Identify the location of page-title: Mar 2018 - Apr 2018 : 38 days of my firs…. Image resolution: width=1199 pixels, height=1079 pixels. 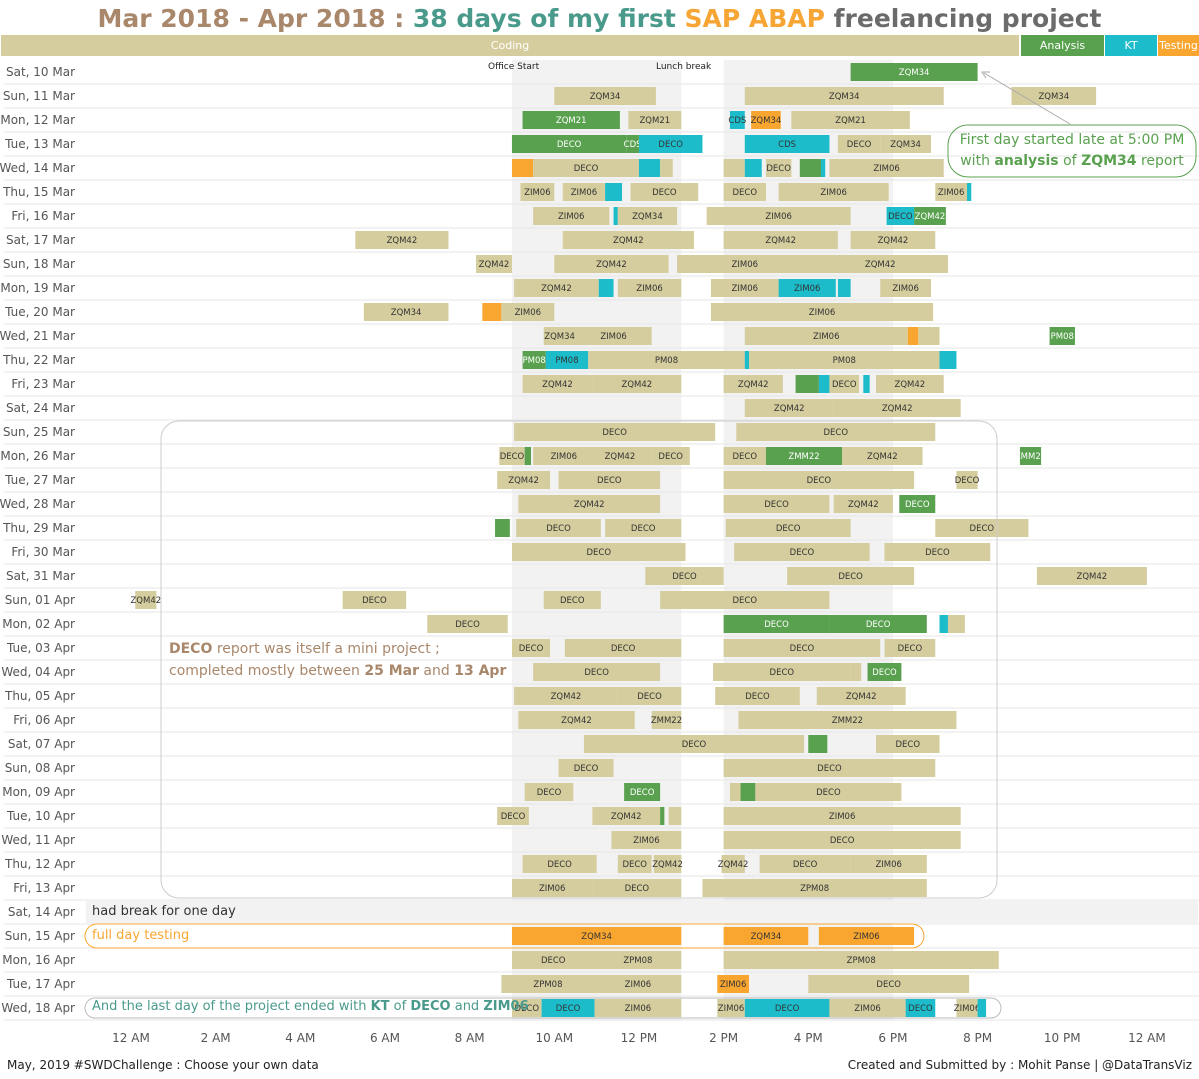
(599, 19).